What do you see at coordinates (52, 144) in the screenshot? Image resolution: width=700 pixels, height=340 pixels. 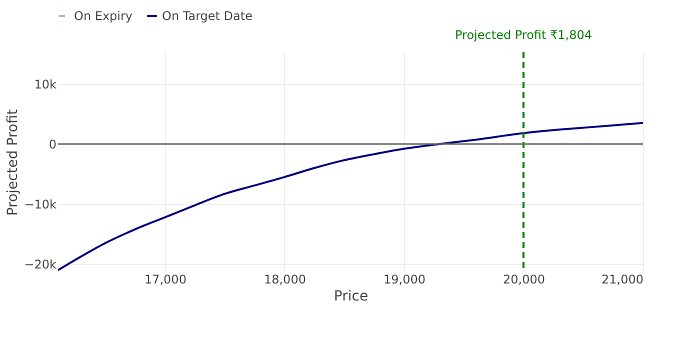 I see `y-tick-label: 0` at bounding box center [52, 144].